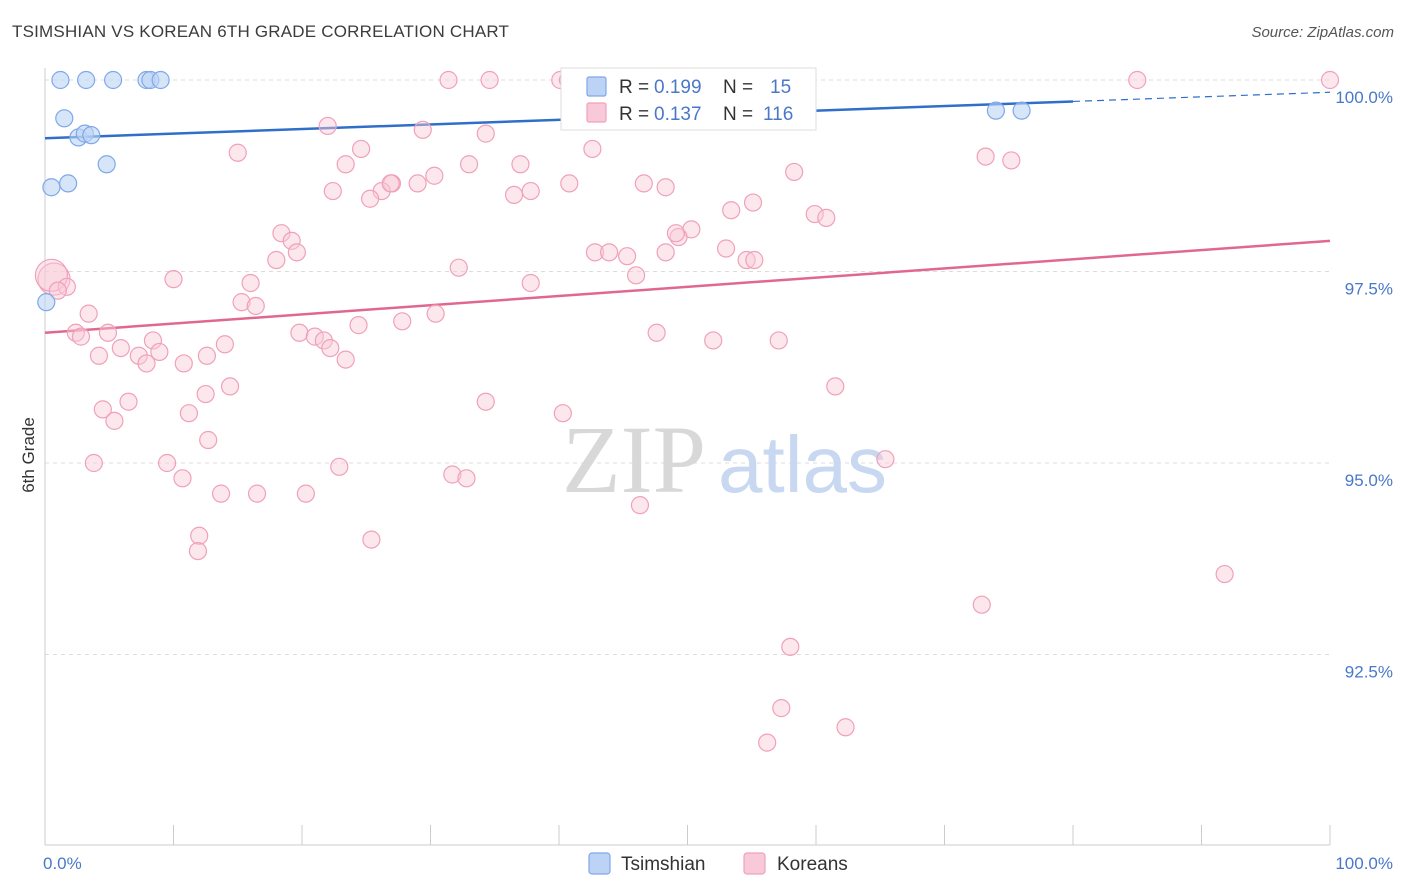  What do you see at coordinates (1369, 289) in the screenshot?
I see `y-tick-label: 97.5%` at bounding box center [1369, 289].